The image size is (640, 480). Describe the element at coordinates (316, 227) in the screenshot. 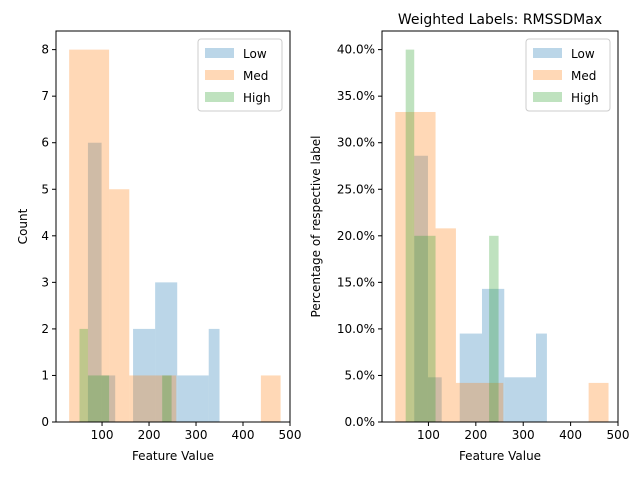

I see `y-axis-label: Percentage of respective label` at that location.